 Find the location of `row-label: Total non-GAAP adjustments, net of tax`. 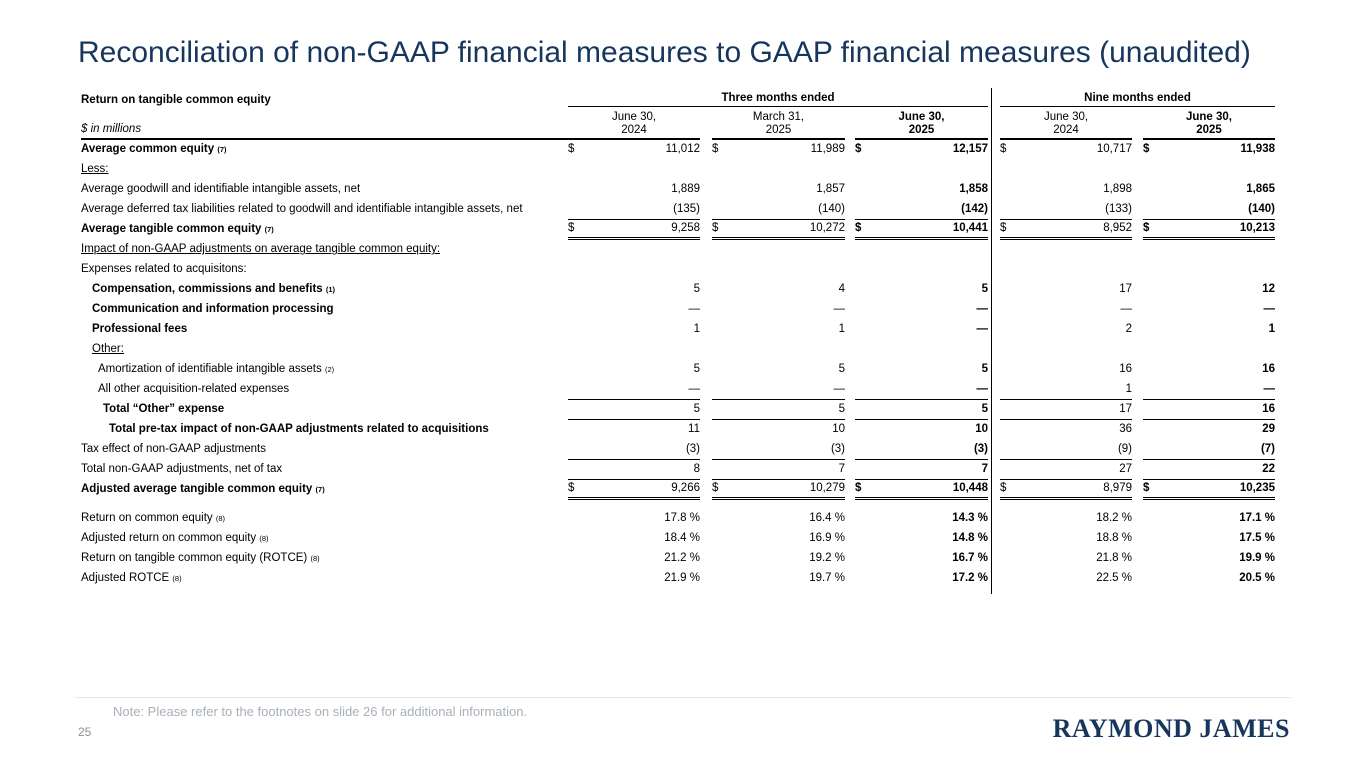

row-label: Total non-GAAP adjustments, net of tax is located at coordinates (182, 469).